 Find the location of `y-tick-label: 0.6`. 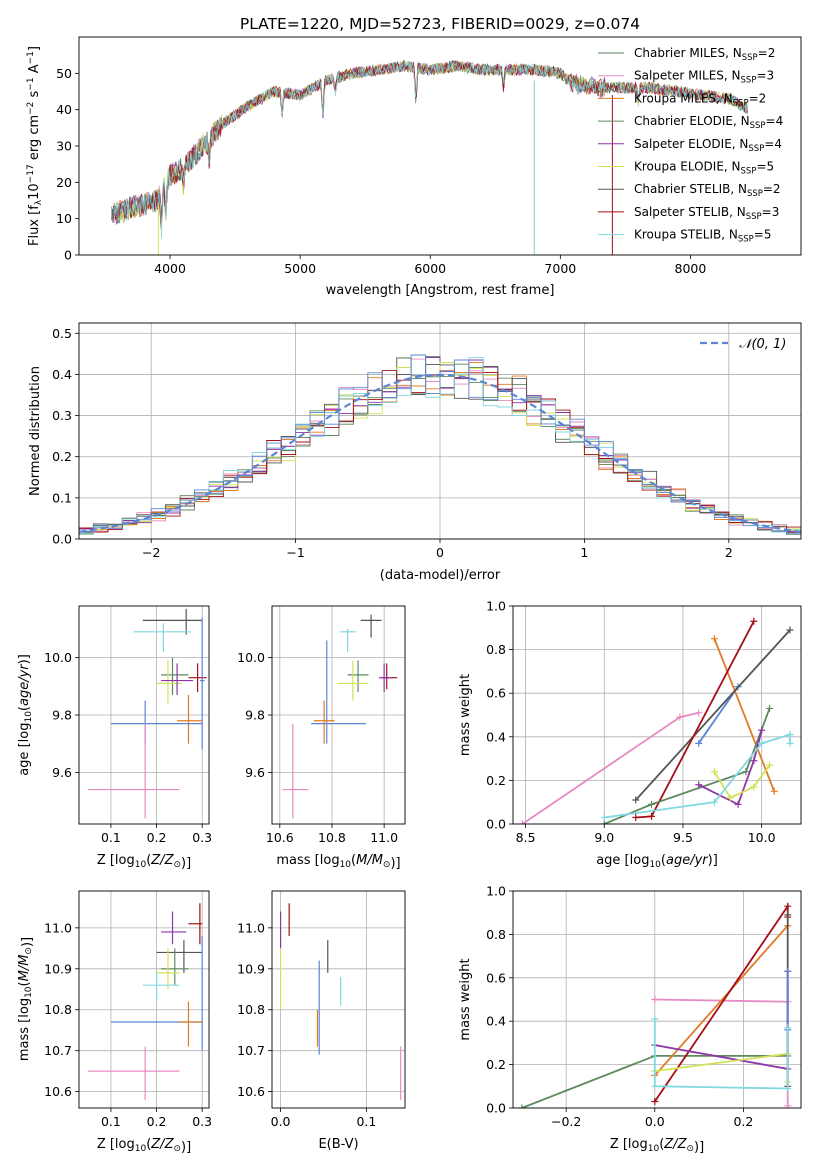

y-tick-label: 0.6 is located at coordinates (496, 693).